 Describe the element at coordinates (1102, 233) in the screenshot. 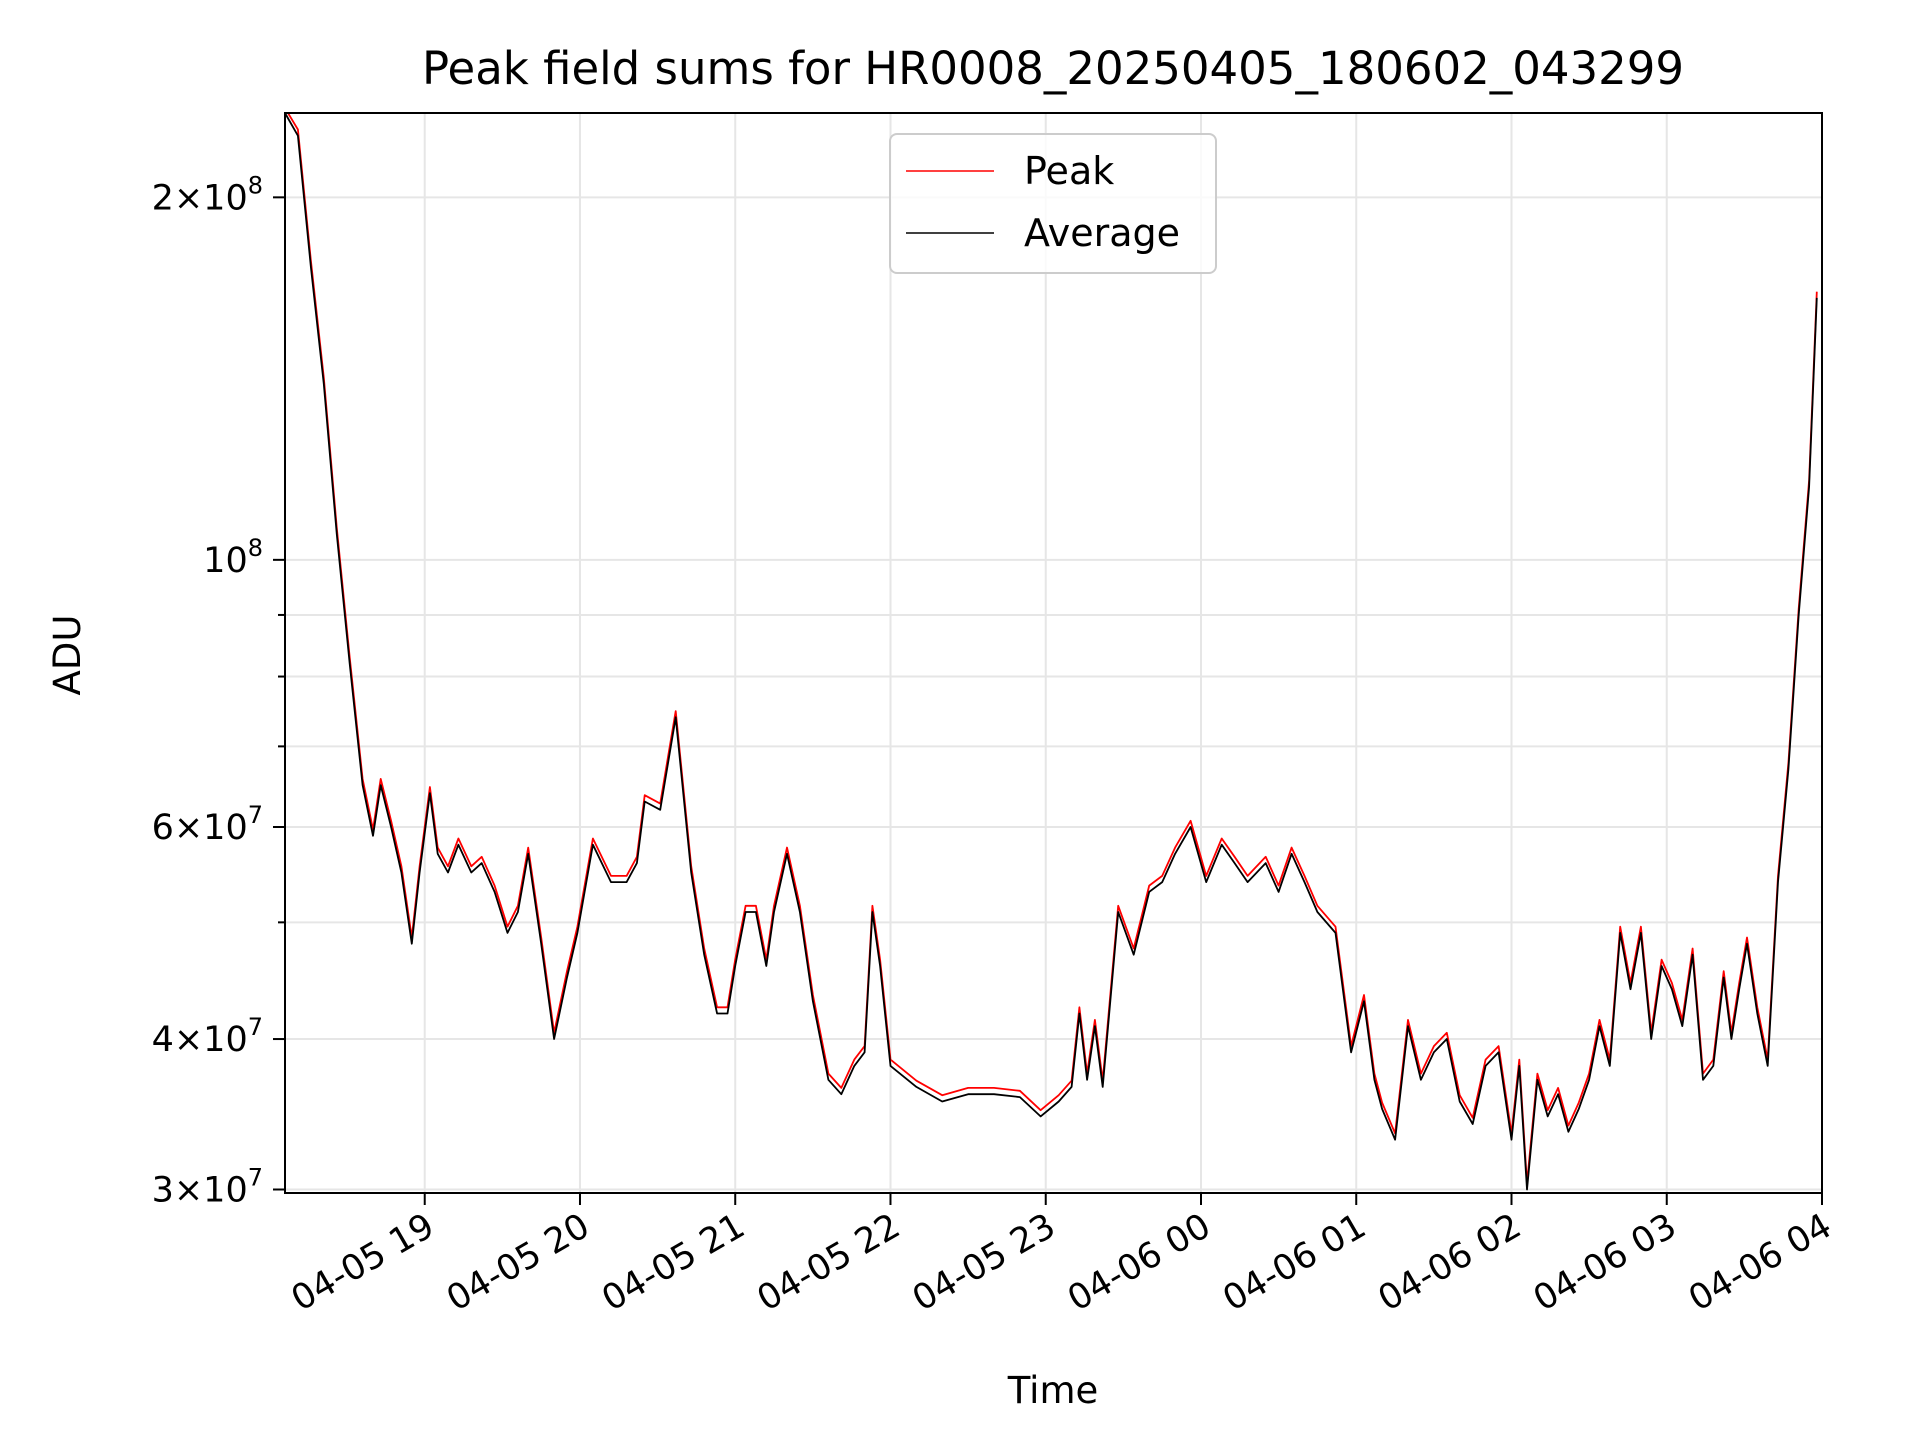

I see `legend-average-label: Average` at that location.